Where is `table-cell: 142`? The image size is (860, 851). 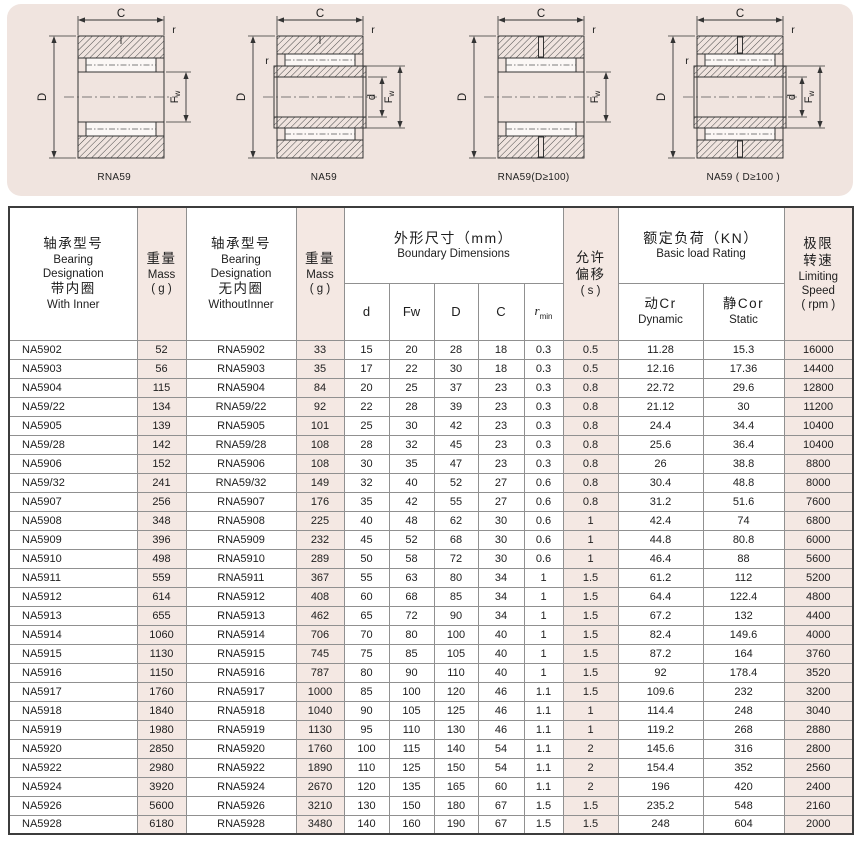 table-cell: 142 is located at coordinates (161, 444).